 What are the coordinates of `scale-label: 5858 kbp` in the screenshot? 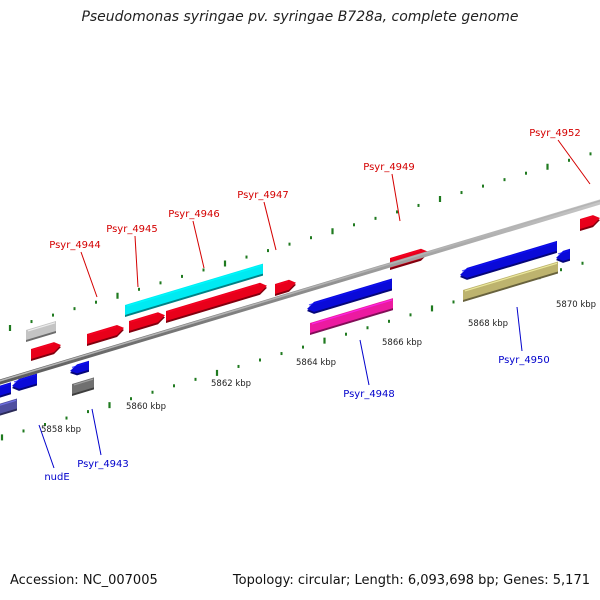 It's located at (61, 430).